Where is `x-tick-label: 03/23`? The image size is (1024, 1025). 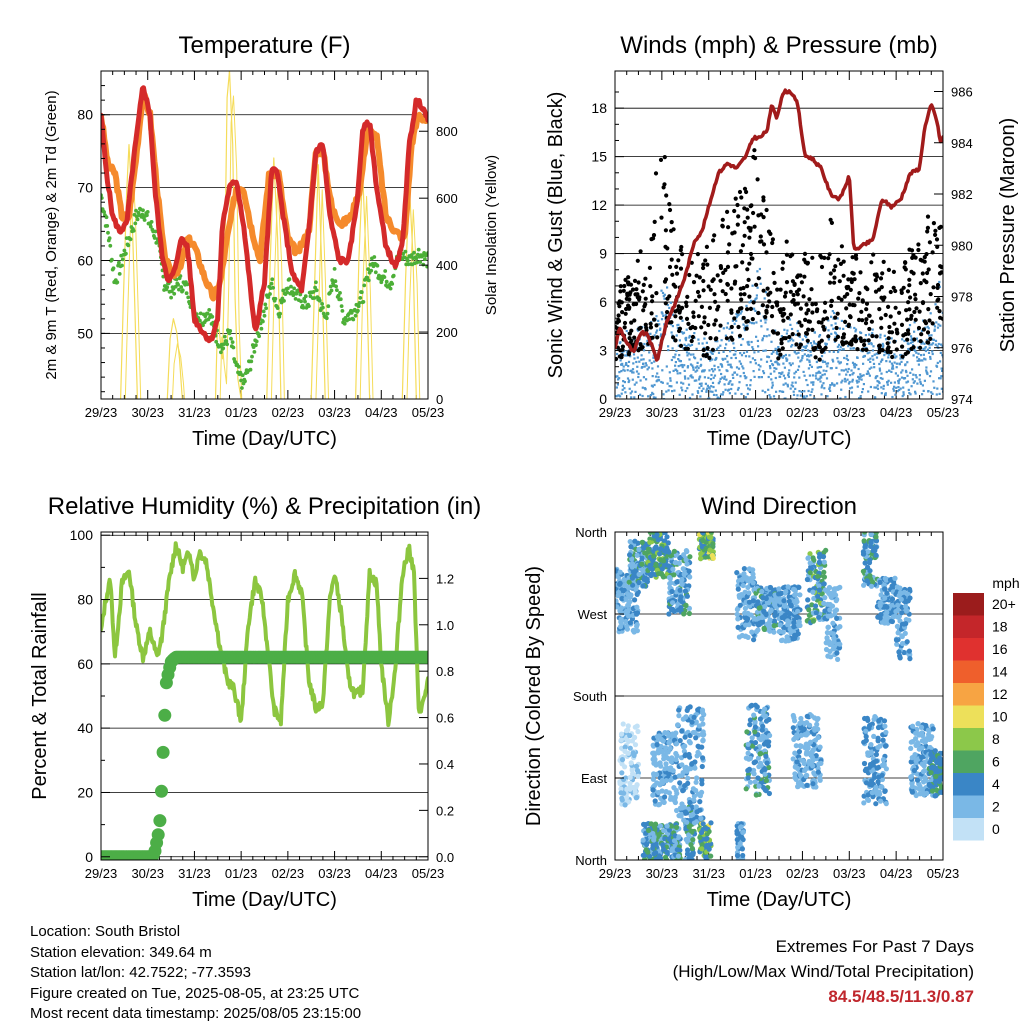 x-tick-label: 03/23 is located at coordinates (334, 873).